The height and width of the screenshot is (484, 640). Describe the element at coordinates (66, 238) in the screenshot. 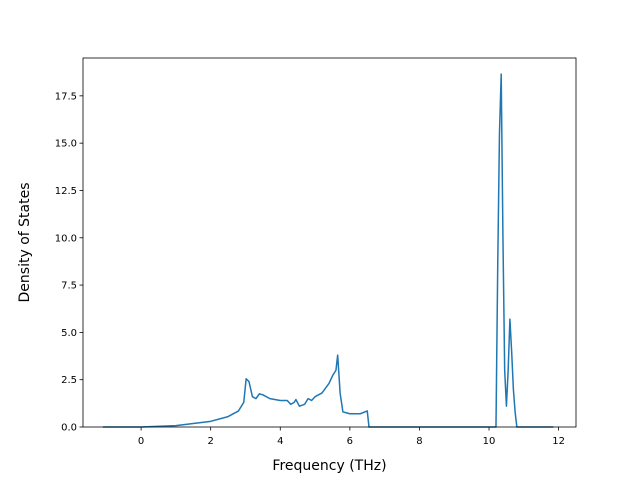

I see `y-tick-label: 10.0` at that location.